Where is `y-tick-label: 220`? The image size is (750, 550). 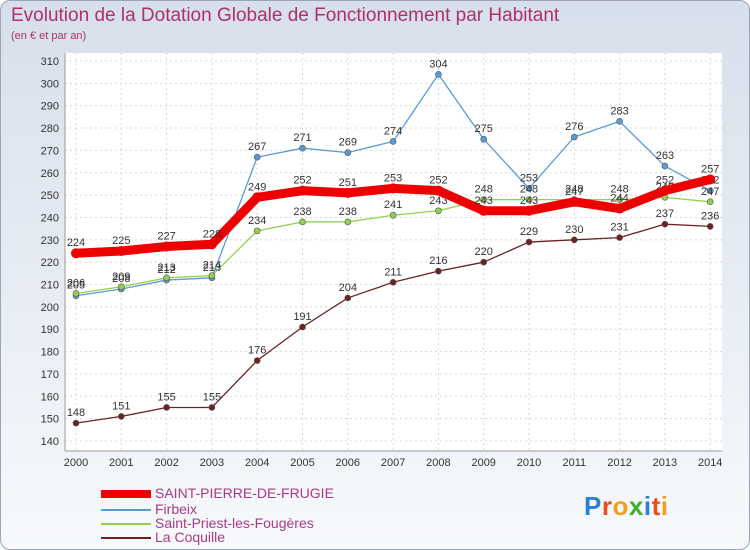
y-tick-label: 220 is located at coordinates (50, 263).